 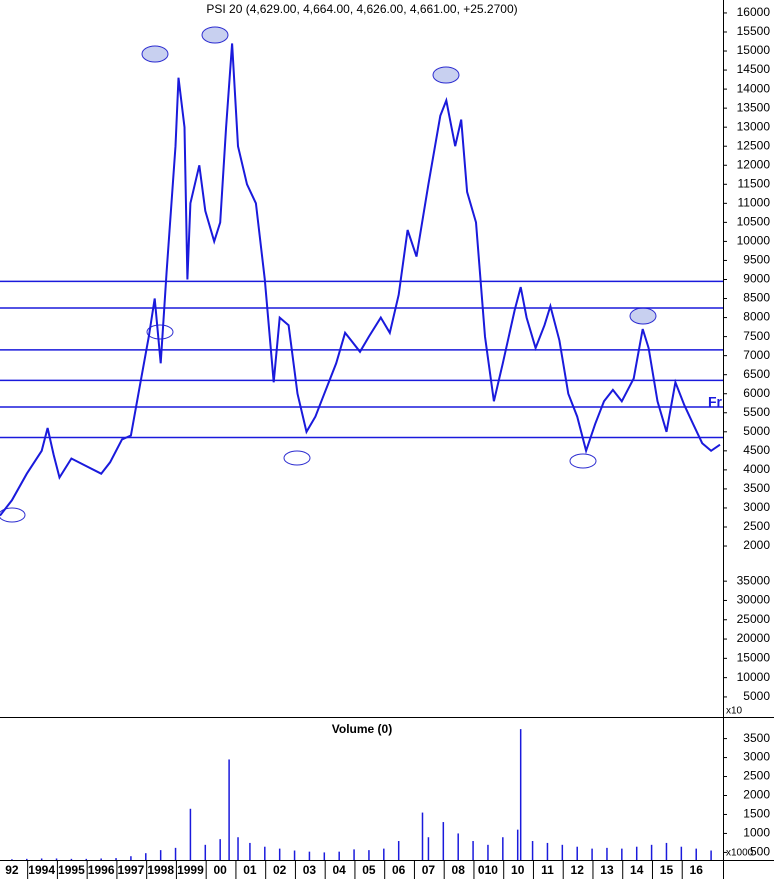 What do you see at coordinates (190, 870) in the screenshot?
I see `x-tick-label: 1999` at bounding box center [190, 870].